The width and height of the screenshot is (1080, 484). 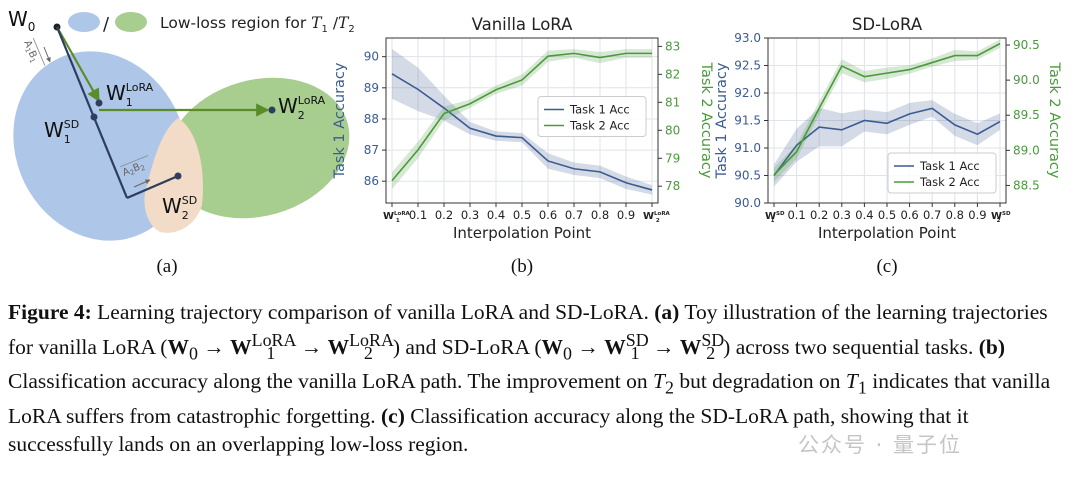 I want to click on y-left-tick-label: 92.0, so click(x=747, y=93).